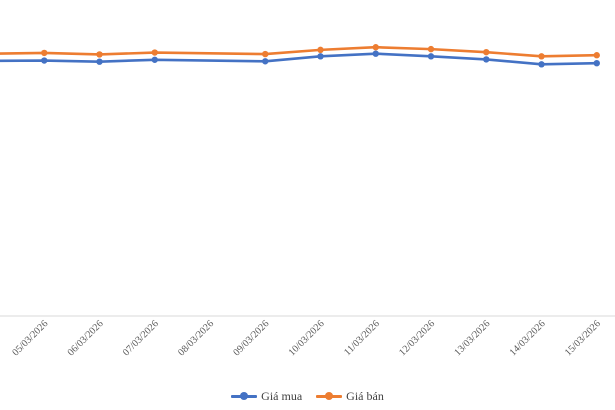 The height and width of the screenshot is (410, 615). What do you see at coordinates (528, 338) in the screenshot?
I see `x-tick-label: 14/03/2026` at bounding box center [528, 338].